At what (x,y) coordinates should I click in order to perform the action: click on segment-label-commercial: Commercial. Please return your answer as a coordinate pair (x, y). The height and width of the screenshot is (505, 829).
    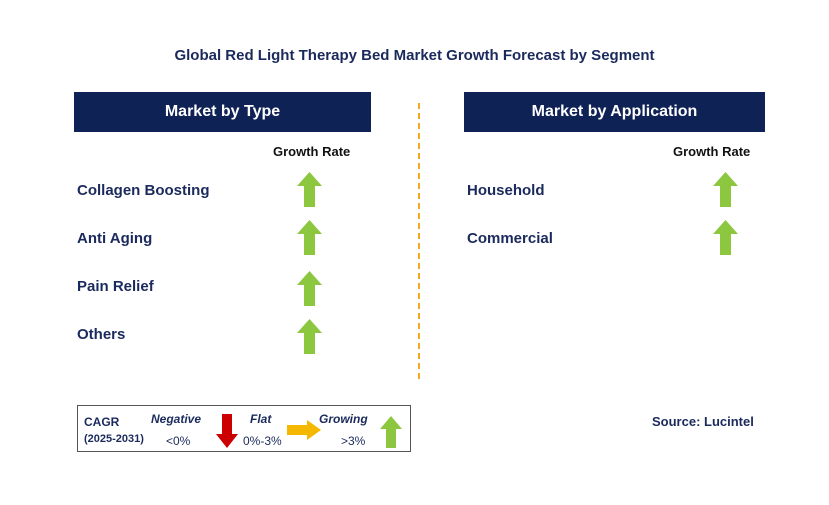
    Looking at the image, I should click on (510, 238).